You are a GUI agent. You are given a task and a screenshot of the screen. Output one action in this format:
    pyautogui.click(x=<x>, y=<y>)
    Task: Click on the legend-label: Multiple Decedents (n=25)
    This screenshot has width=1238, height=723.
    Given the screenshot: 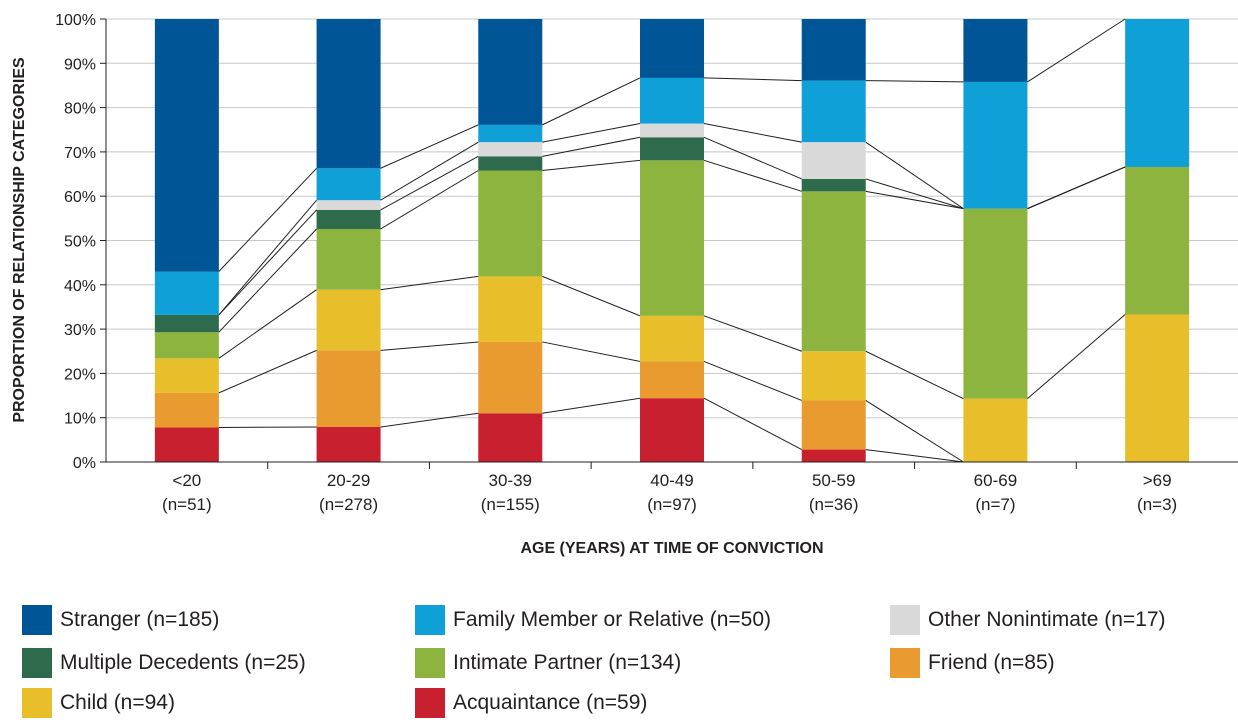 What is the action you would take?
    pyautogui.click(x=183, y=662)
    